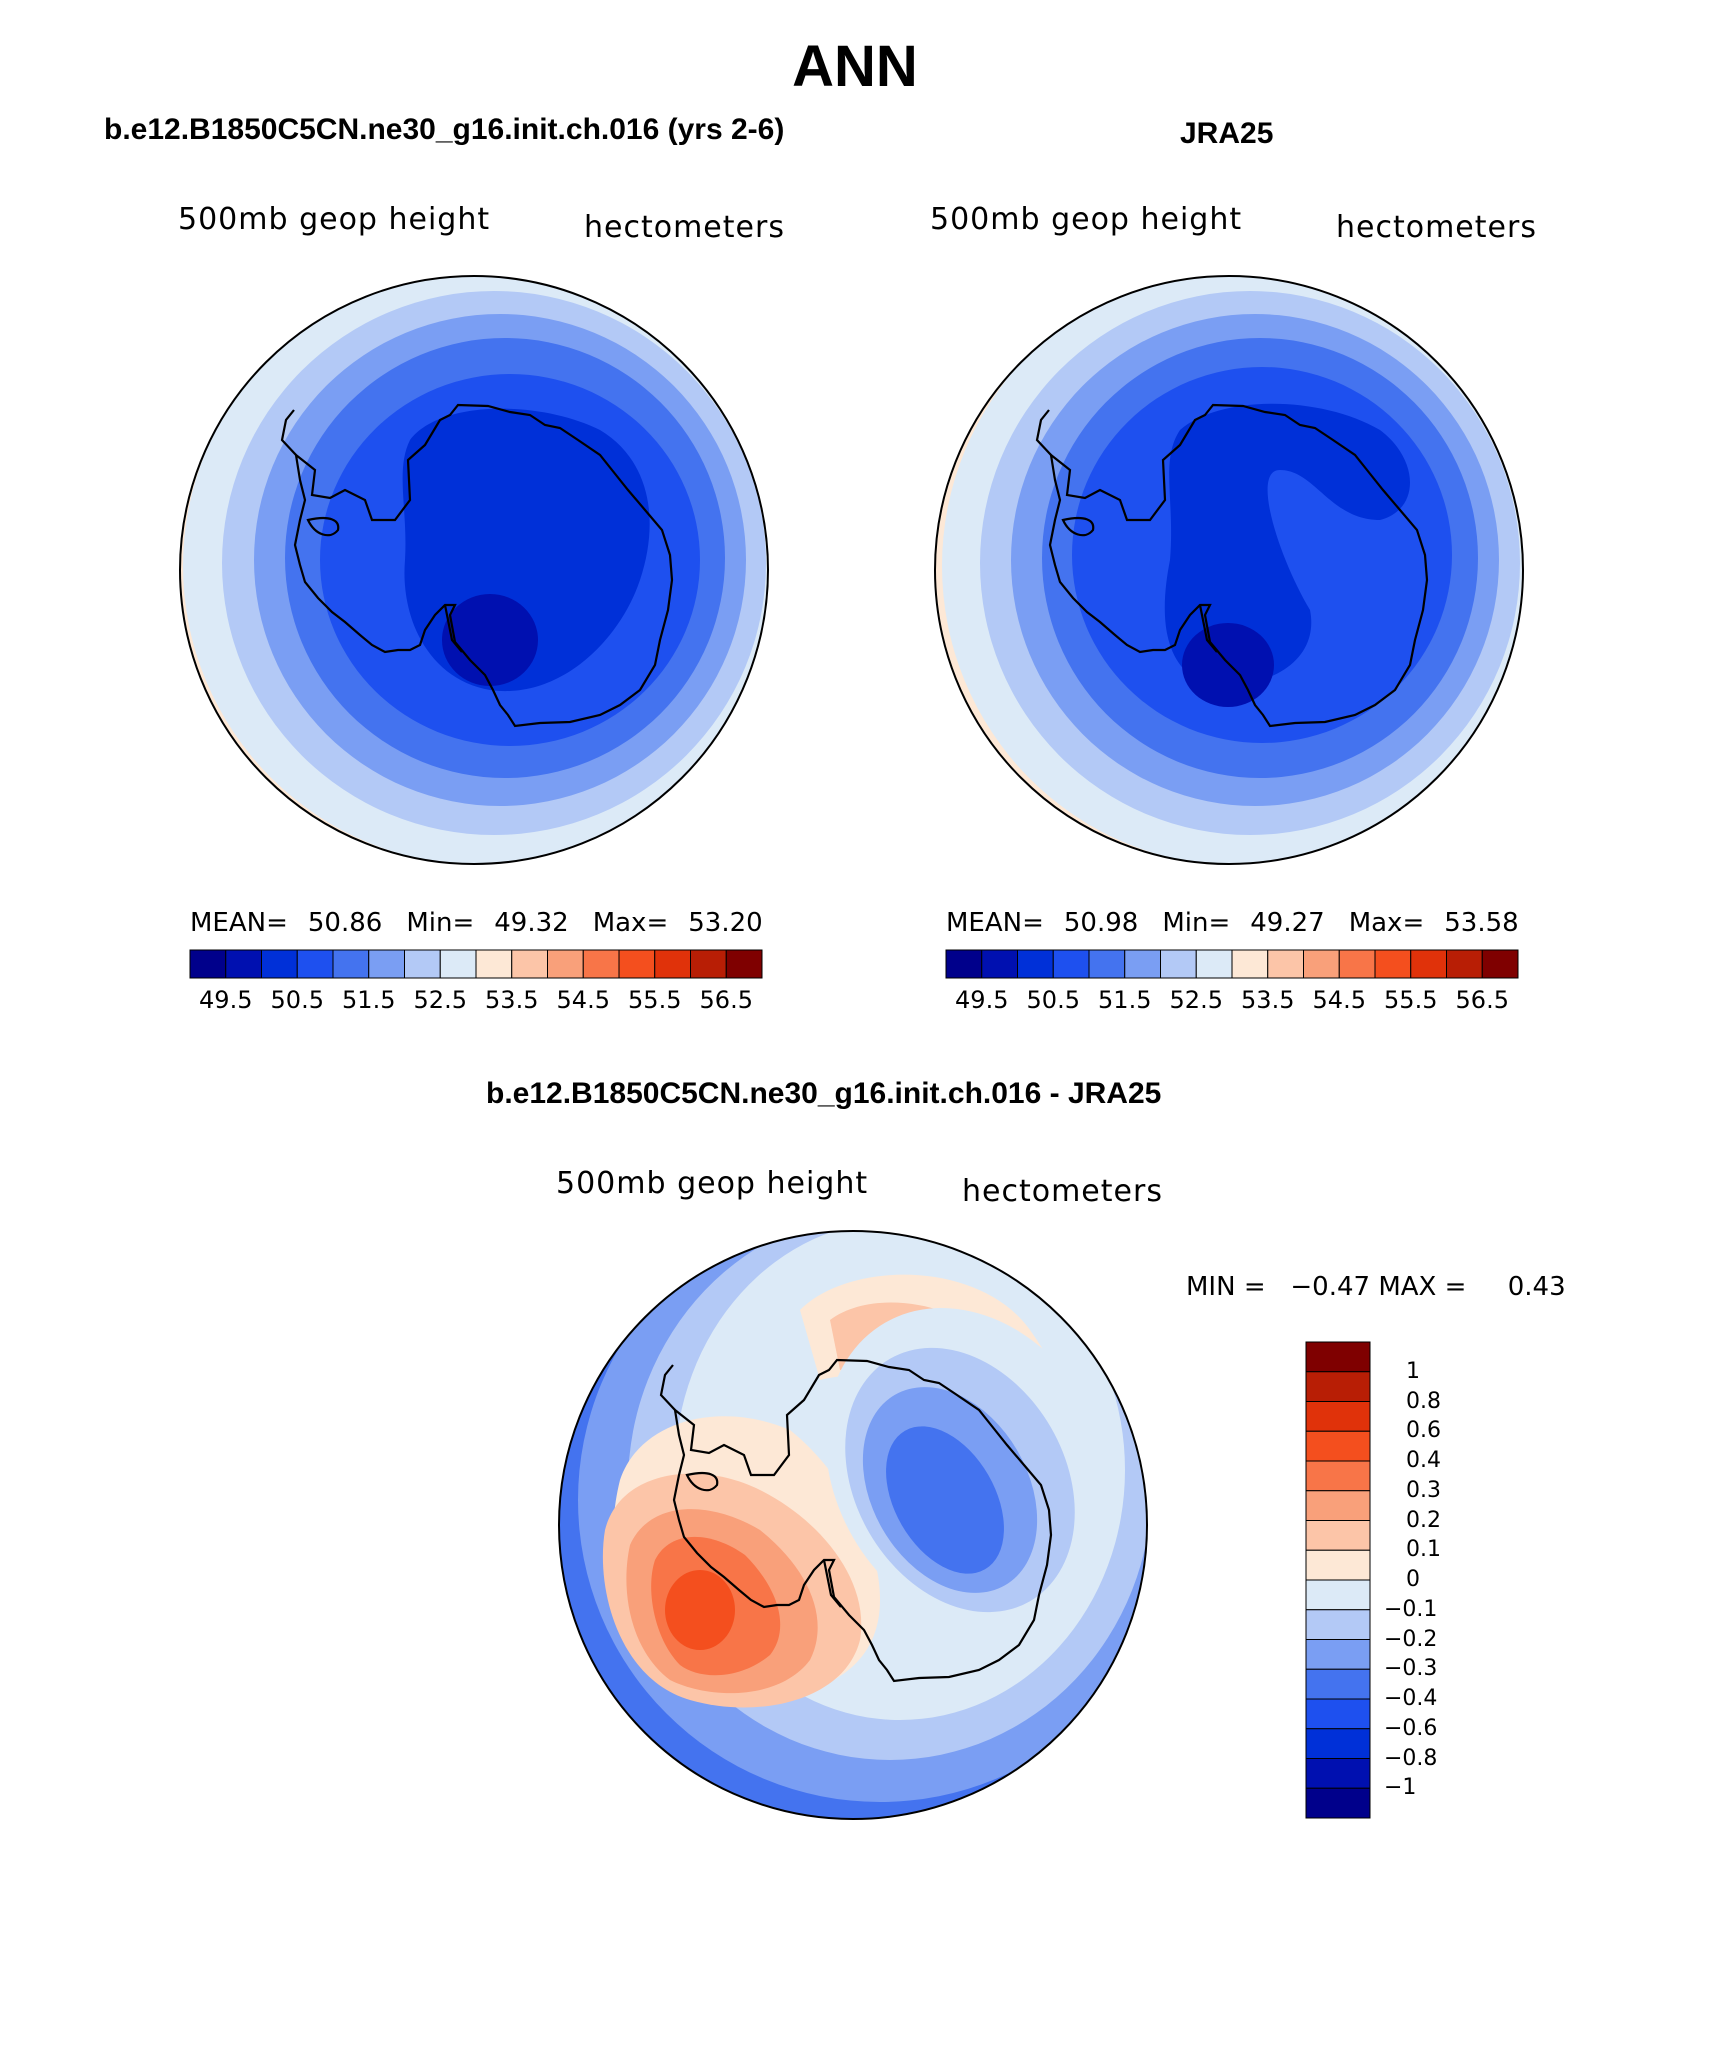 This screenshot has height=2058, width=1710. Describe the element at coordinates (1423, 1490) in the screenshot. I see `difference-colorbar-tick-label: 0.3` at that location.